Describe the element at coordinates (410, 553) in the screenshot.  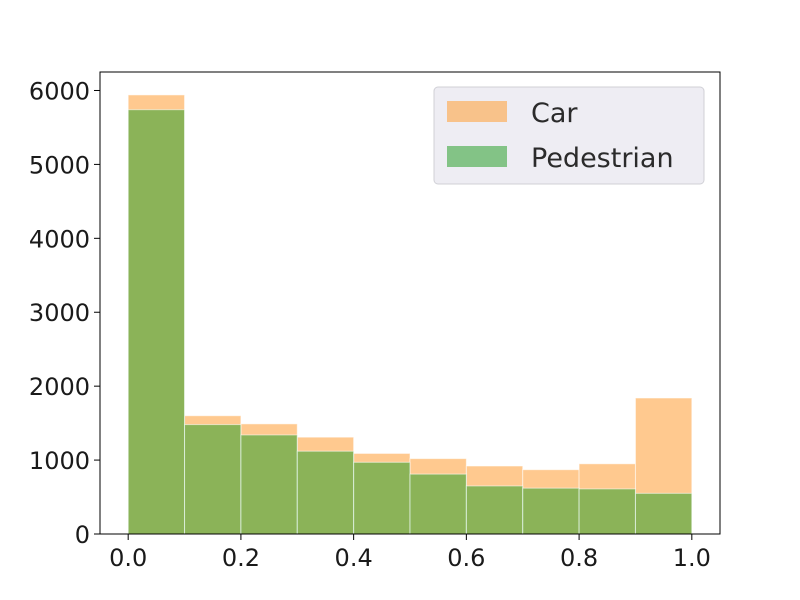
I see `x-axis: 0.0 0.2 0.4 0.6 0.8 1.0` at that location.